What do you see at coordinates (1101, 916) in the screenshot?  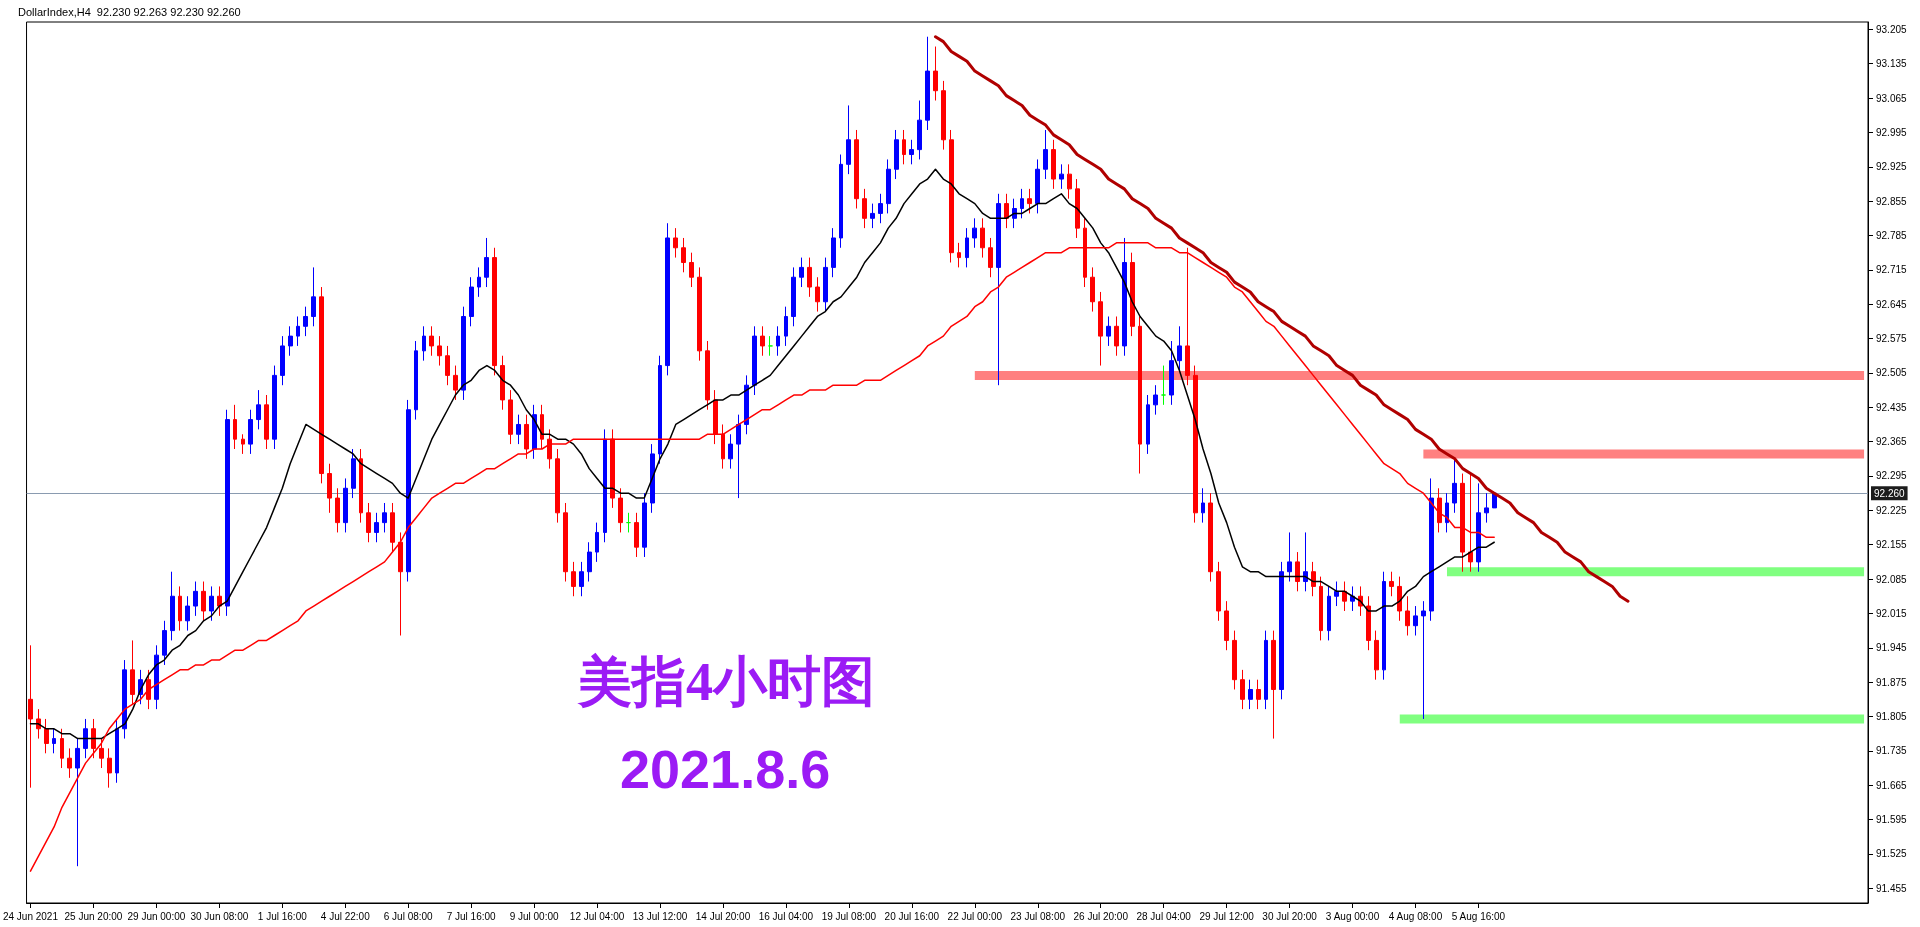 I see `x-tick-label: 26 Jul 20:00` at bounding box center [1101, 916].